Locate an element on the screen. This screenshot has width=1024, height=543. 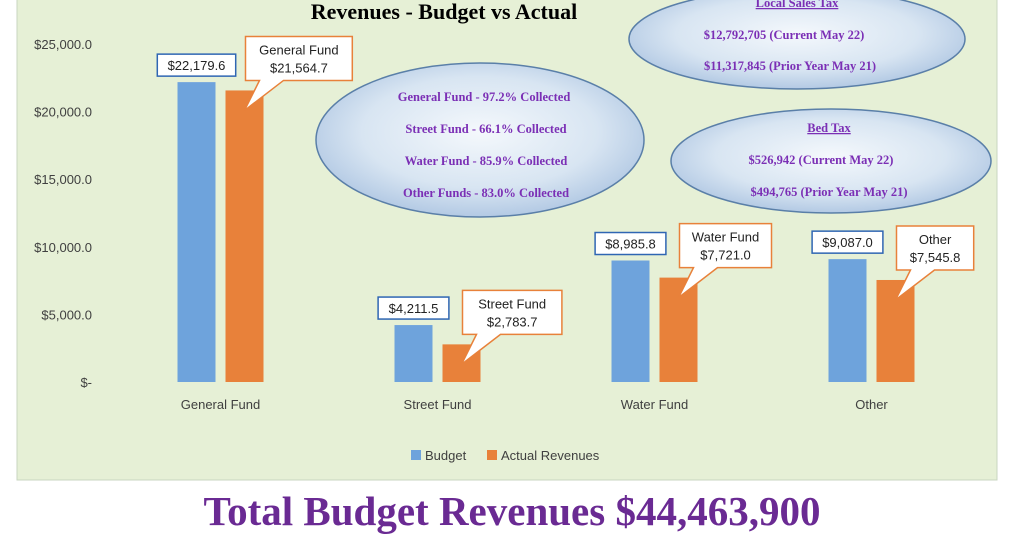
y-tick-label: $5,000.0 is located at coordinates (66, 314).